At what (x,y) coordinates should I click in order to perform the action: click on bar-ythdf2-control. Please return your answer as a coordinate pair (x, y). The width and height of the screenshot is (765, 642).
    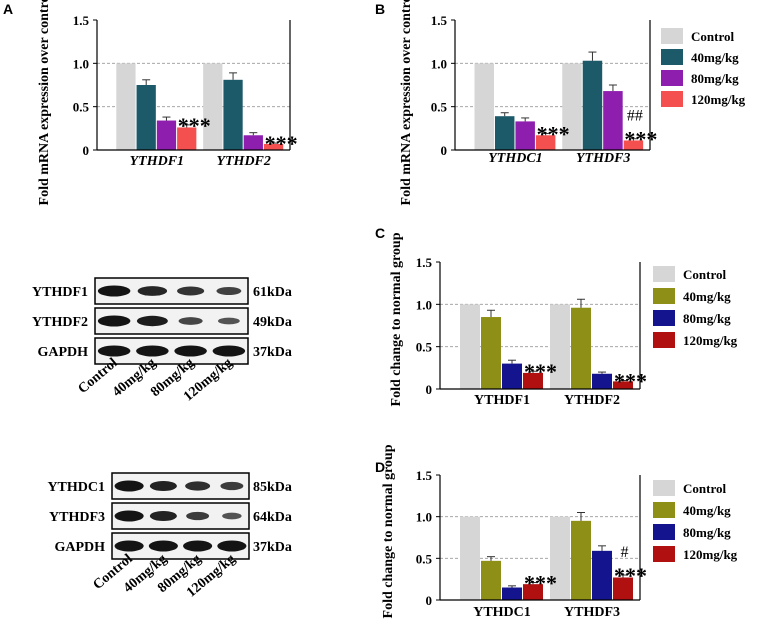
    Looking at the image, I should click on (213, 107).